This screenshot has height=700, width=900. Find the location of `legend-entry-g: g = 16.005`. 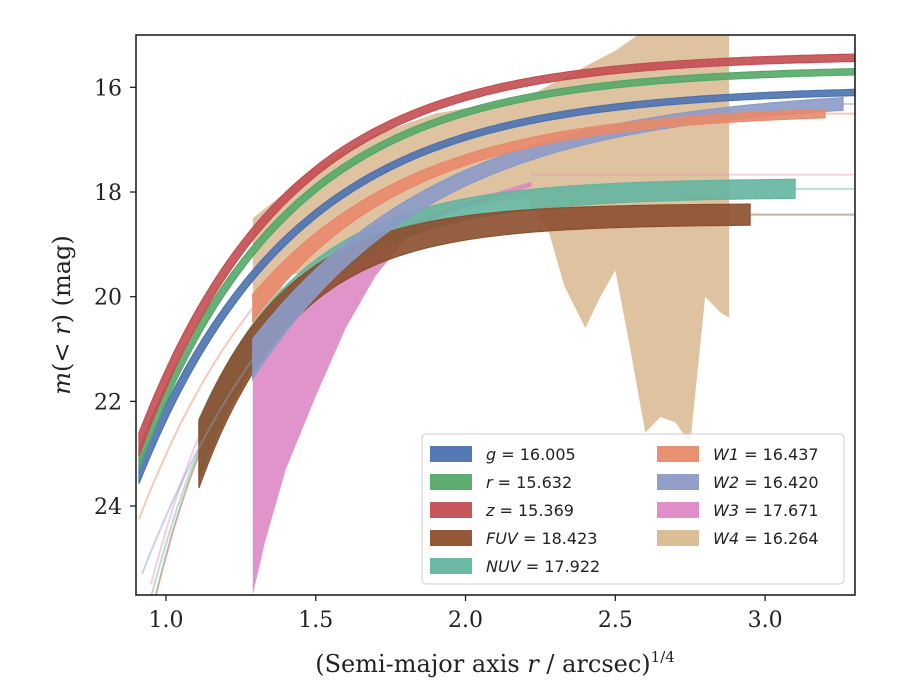

legend-entry-g: g = 16.005 is located at coordinates (531, 454).